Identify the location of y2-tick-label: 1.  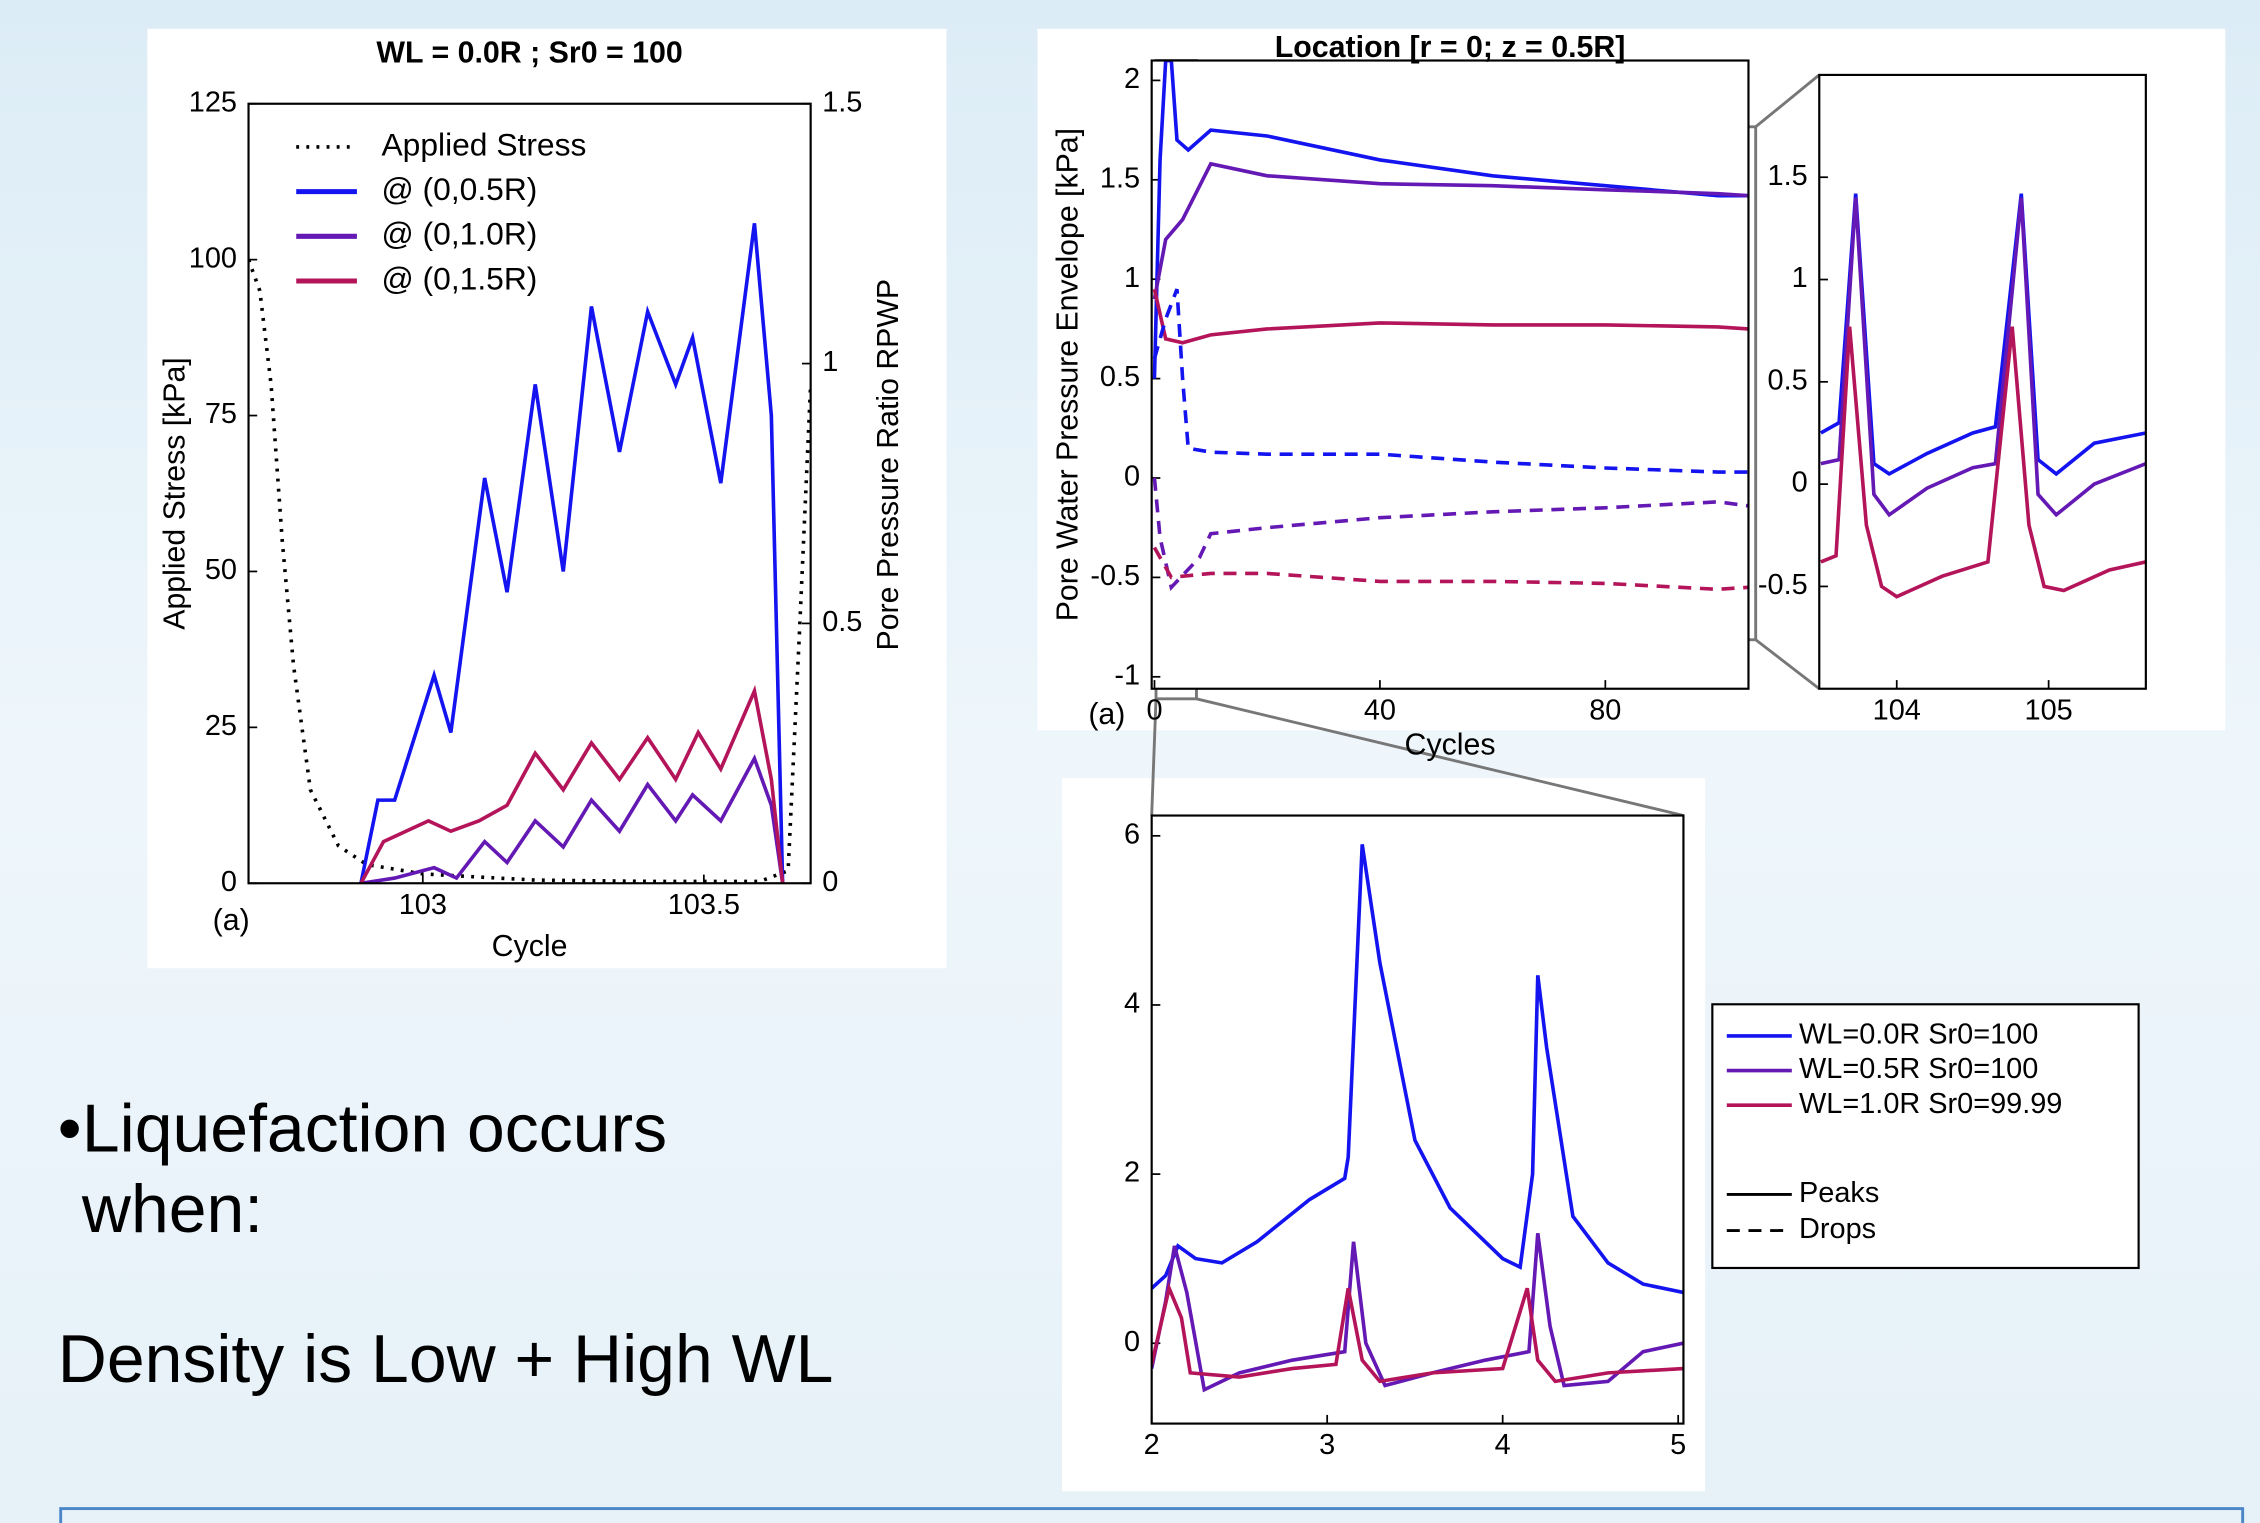
(830, 362).